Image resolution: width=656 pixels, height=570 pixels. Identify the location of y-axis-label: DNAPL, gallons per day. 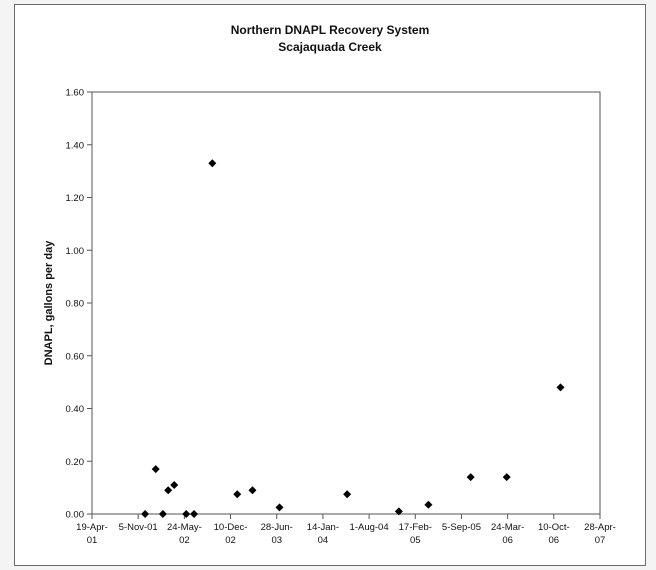
(49, 303).